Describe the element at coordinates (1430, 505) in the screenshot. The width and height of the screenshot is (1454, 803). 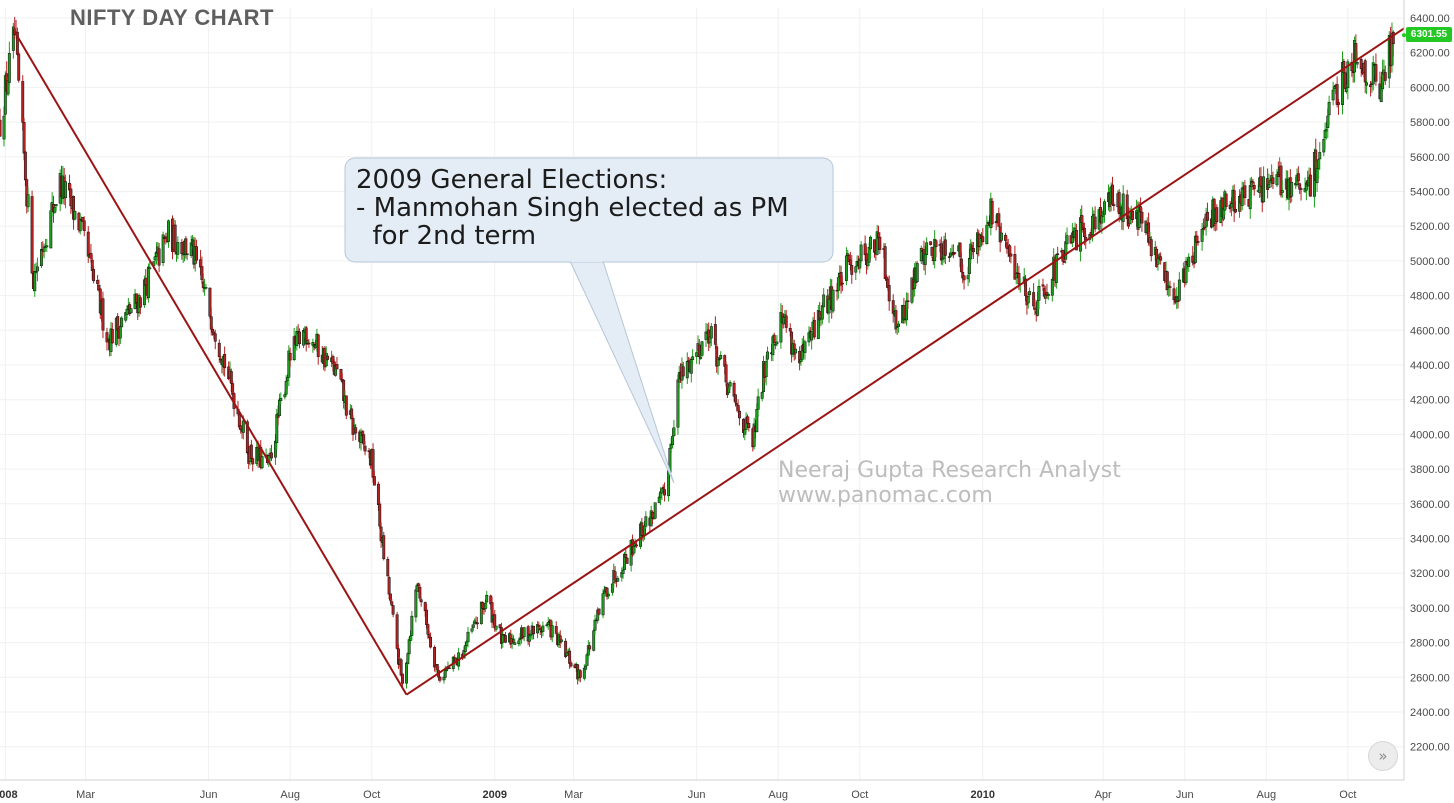
I see `y-tick-label: 3600.00` at that location.